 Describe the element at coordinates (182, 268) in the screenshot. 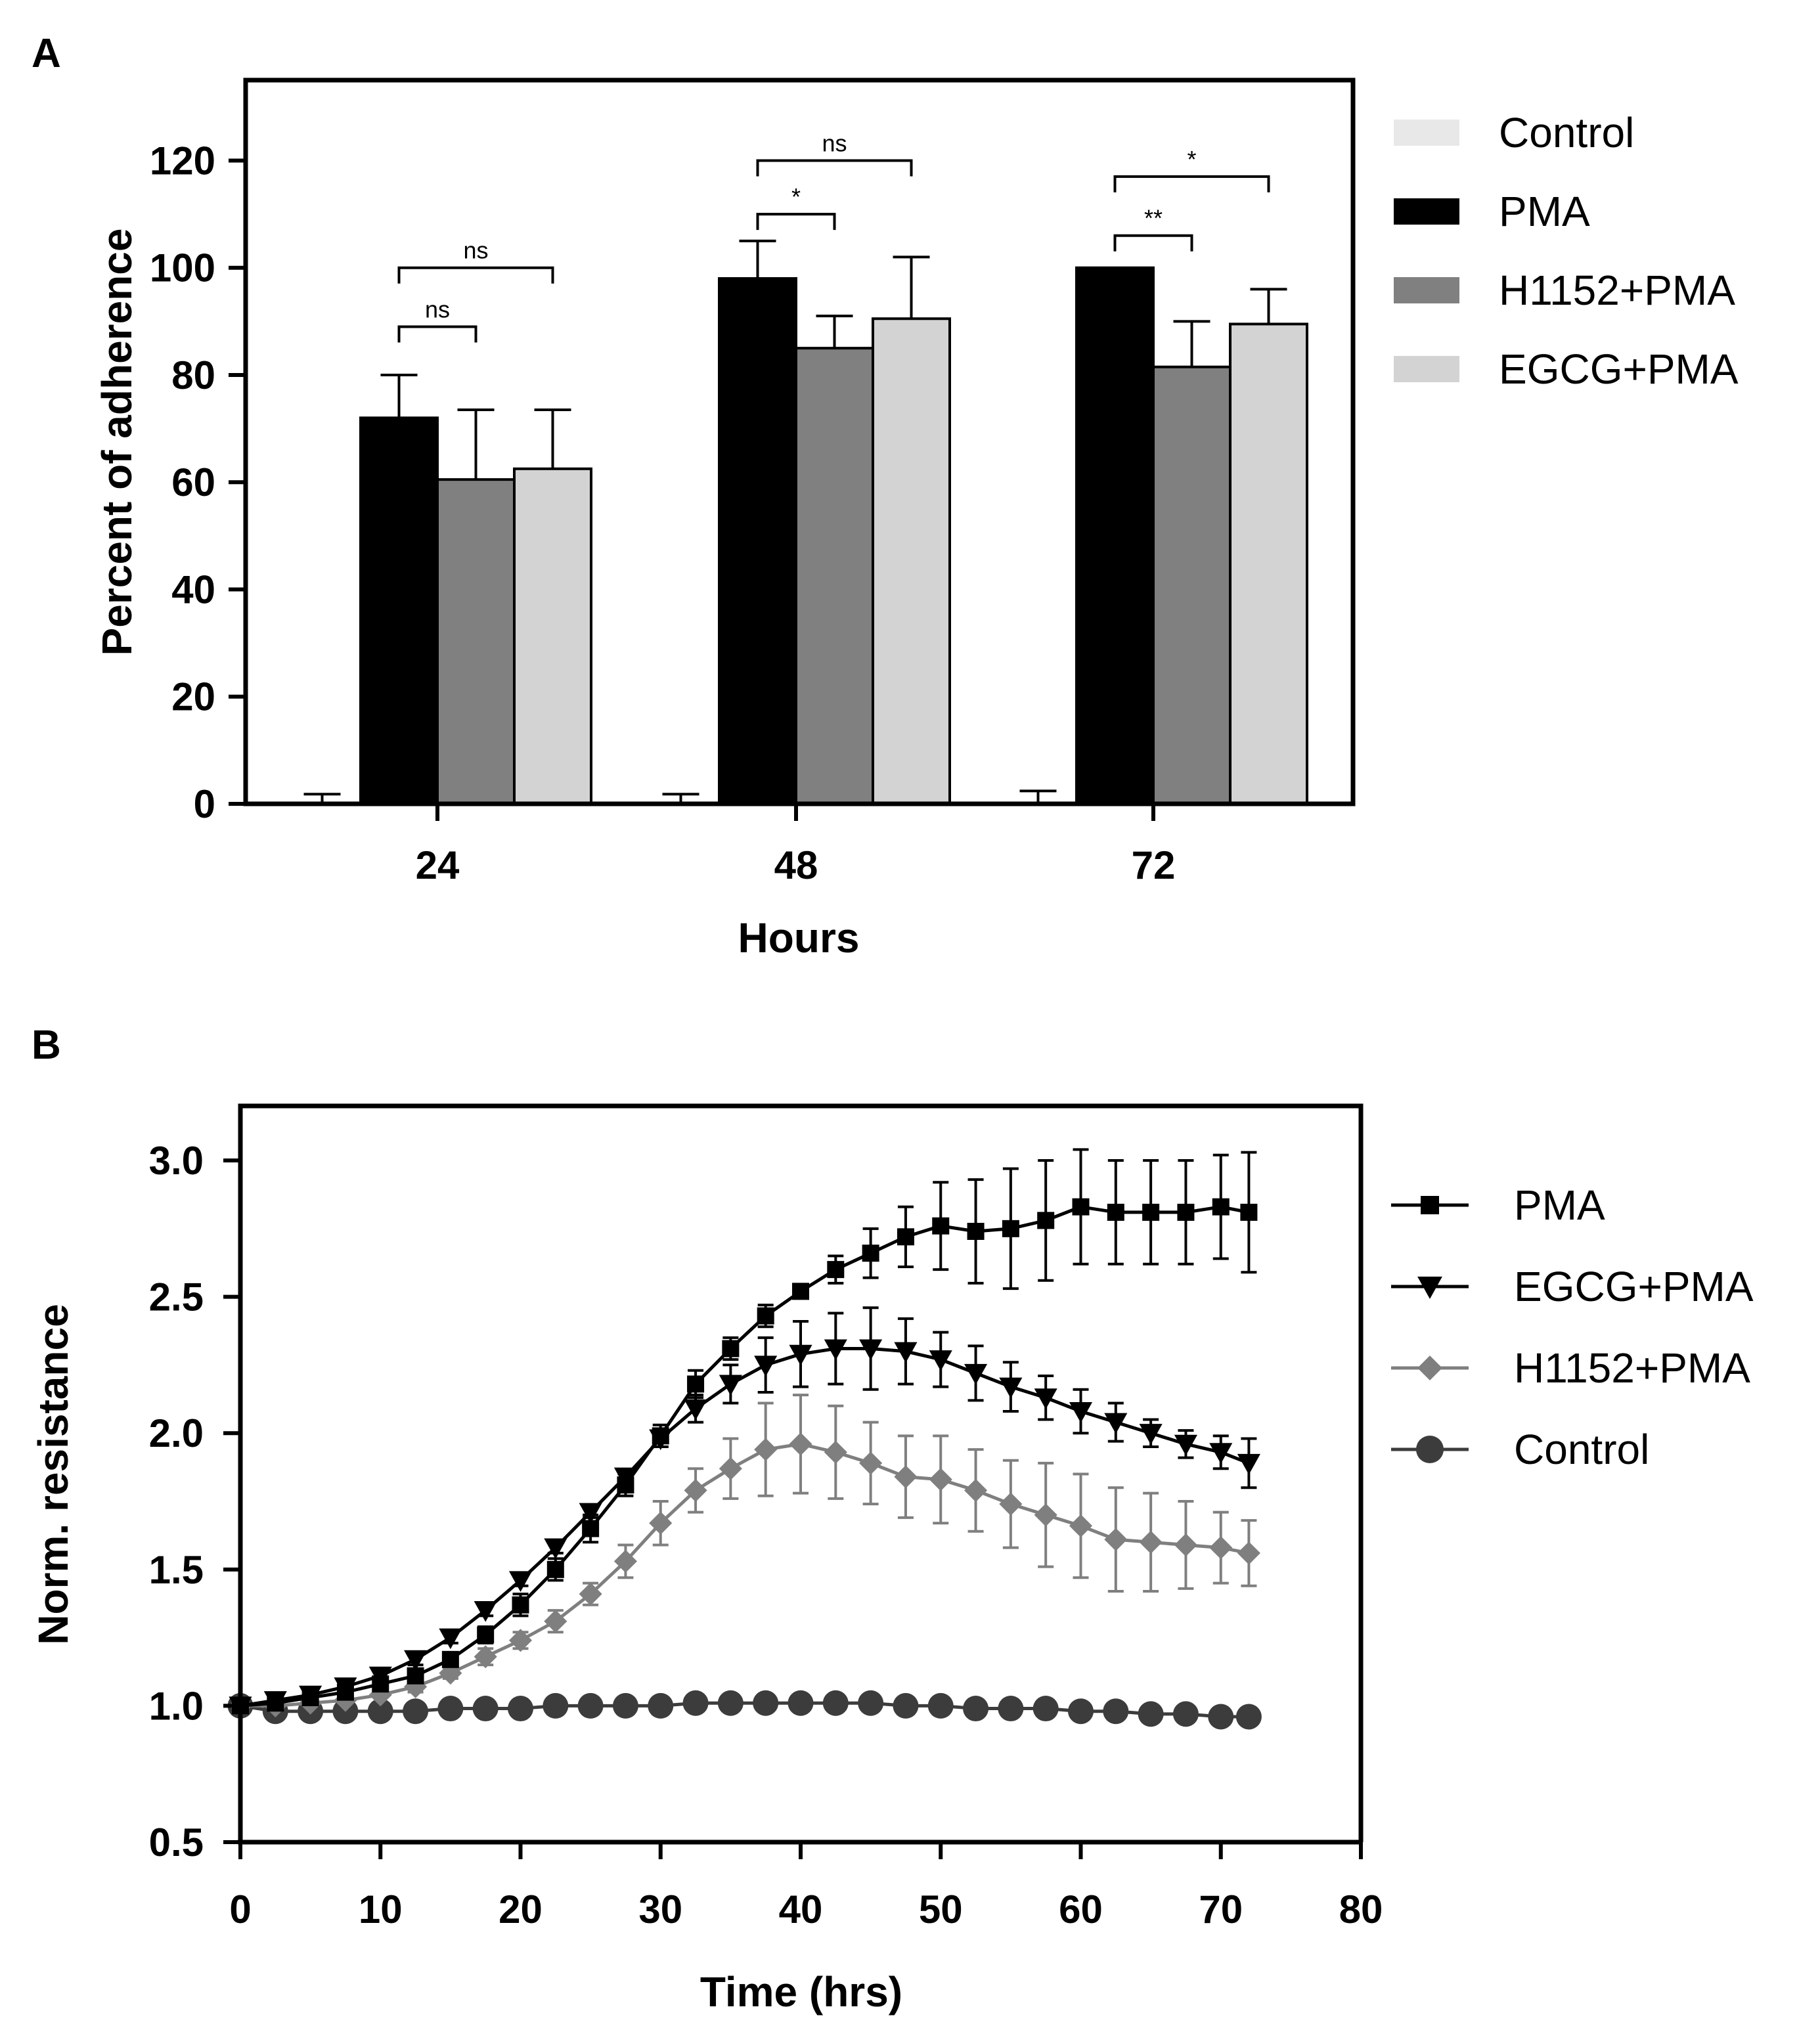

I see `y-tick-label: 100` at that location.